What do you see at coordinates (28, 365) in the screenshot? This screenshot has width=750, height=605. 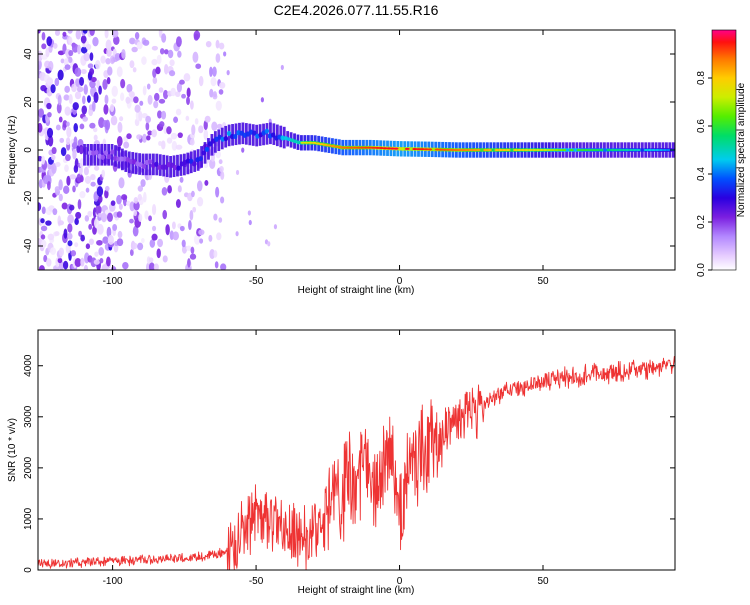 I see `snr-y-tick-label: 4000` at bounding box center [28, 365].